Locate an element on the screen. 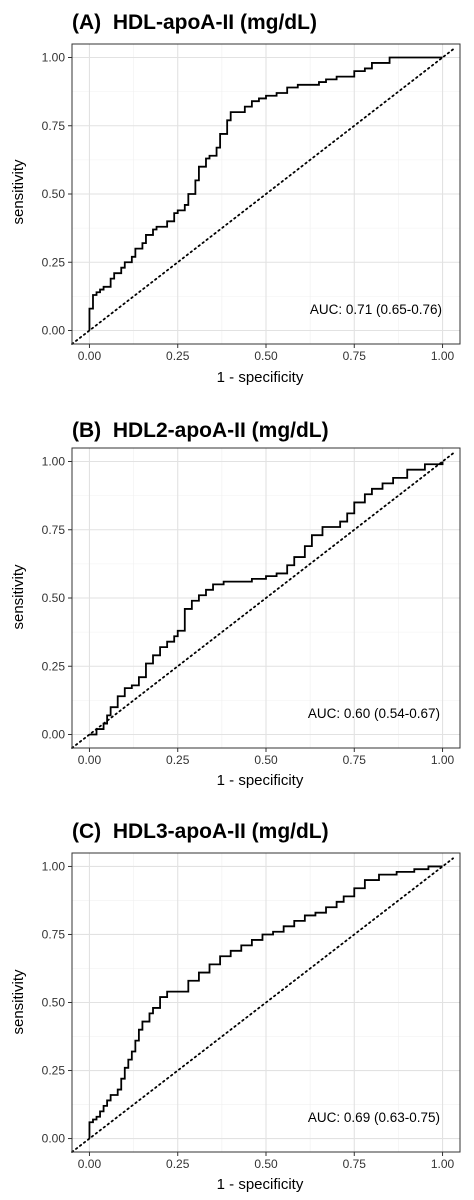  panel-b-xlabel: 1 - specificity is located at coordinates (260, 780).